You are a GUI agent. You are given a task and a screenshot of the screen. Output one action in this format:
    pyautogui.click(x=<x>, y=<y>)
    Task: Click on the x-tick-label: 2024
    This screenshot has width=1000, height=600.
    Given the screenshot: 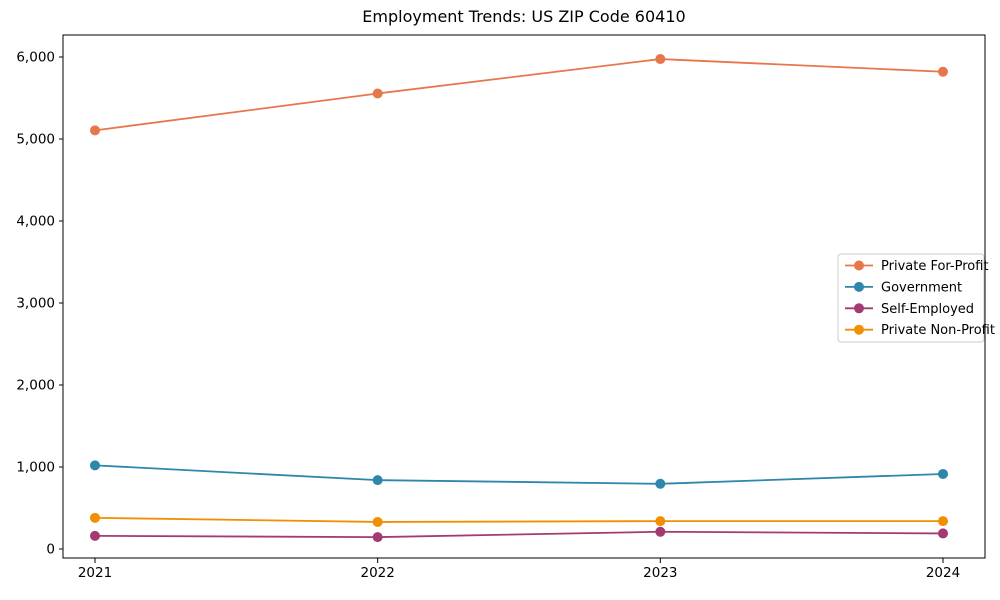 What is the action you would take?
    pyautogui.click(x=943, y=573)
    